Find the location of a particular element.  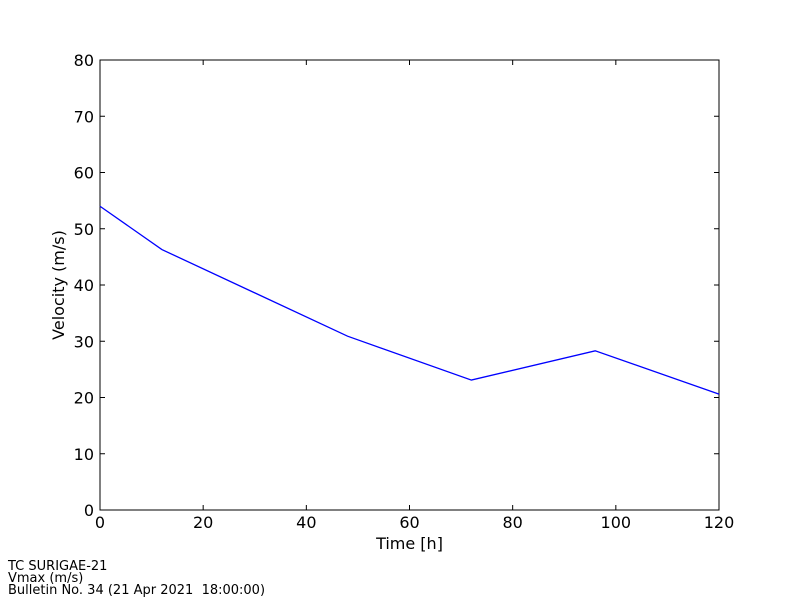

footer-line: Bulletin No. 34 (21 Apr 2021 18:00:00) is located at coordinates (136, 590).